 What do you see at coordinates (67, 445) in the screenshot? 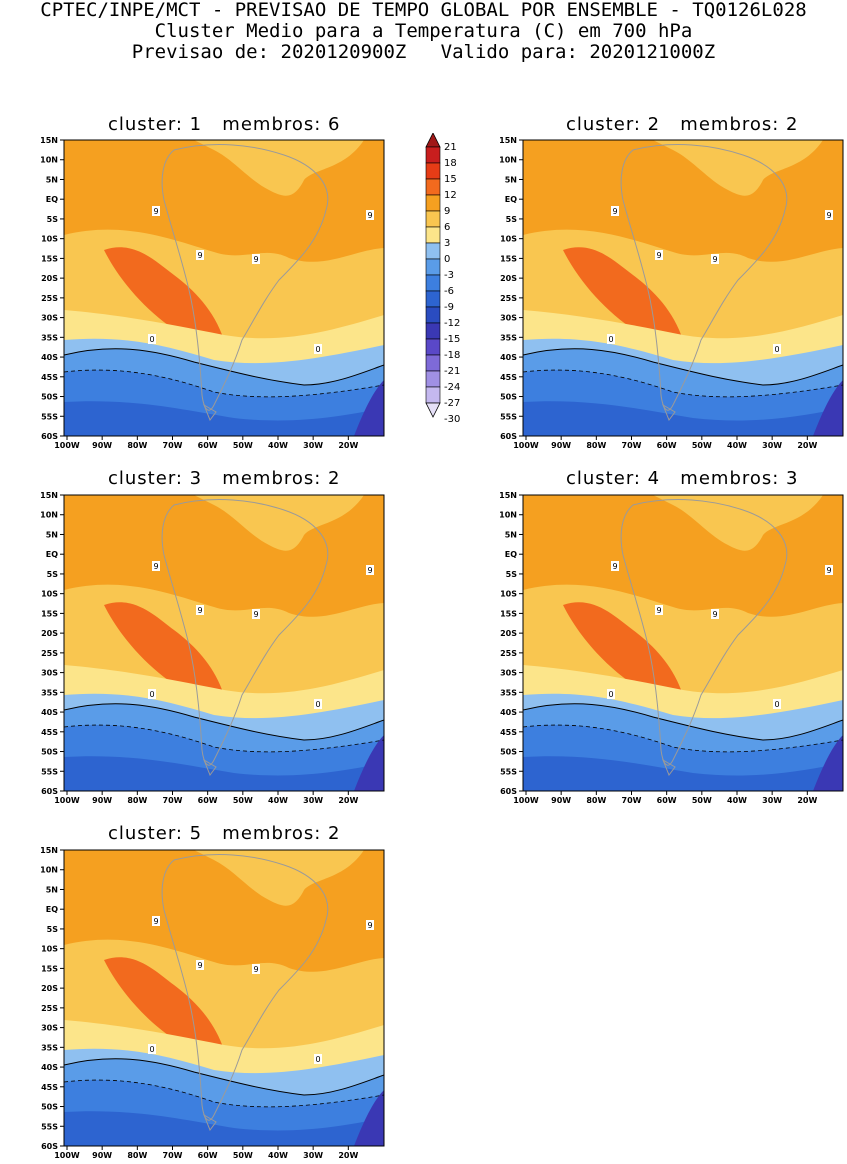
I see `lon-label: 100W` at bounding box center [67, 445].